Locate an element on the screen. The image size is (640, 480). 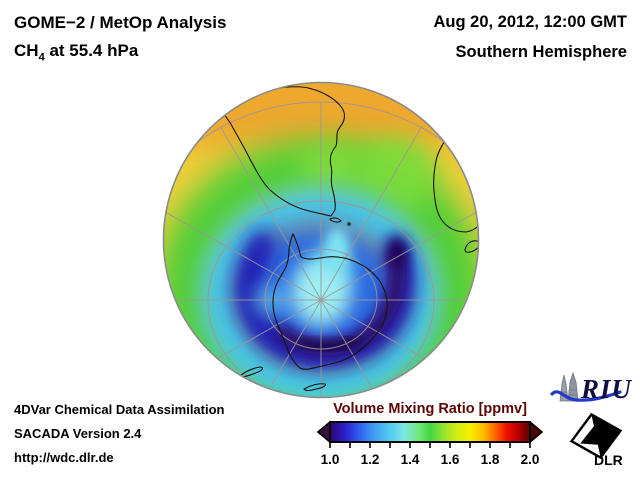
south-america-coastline is located at coordinates (283, 151).